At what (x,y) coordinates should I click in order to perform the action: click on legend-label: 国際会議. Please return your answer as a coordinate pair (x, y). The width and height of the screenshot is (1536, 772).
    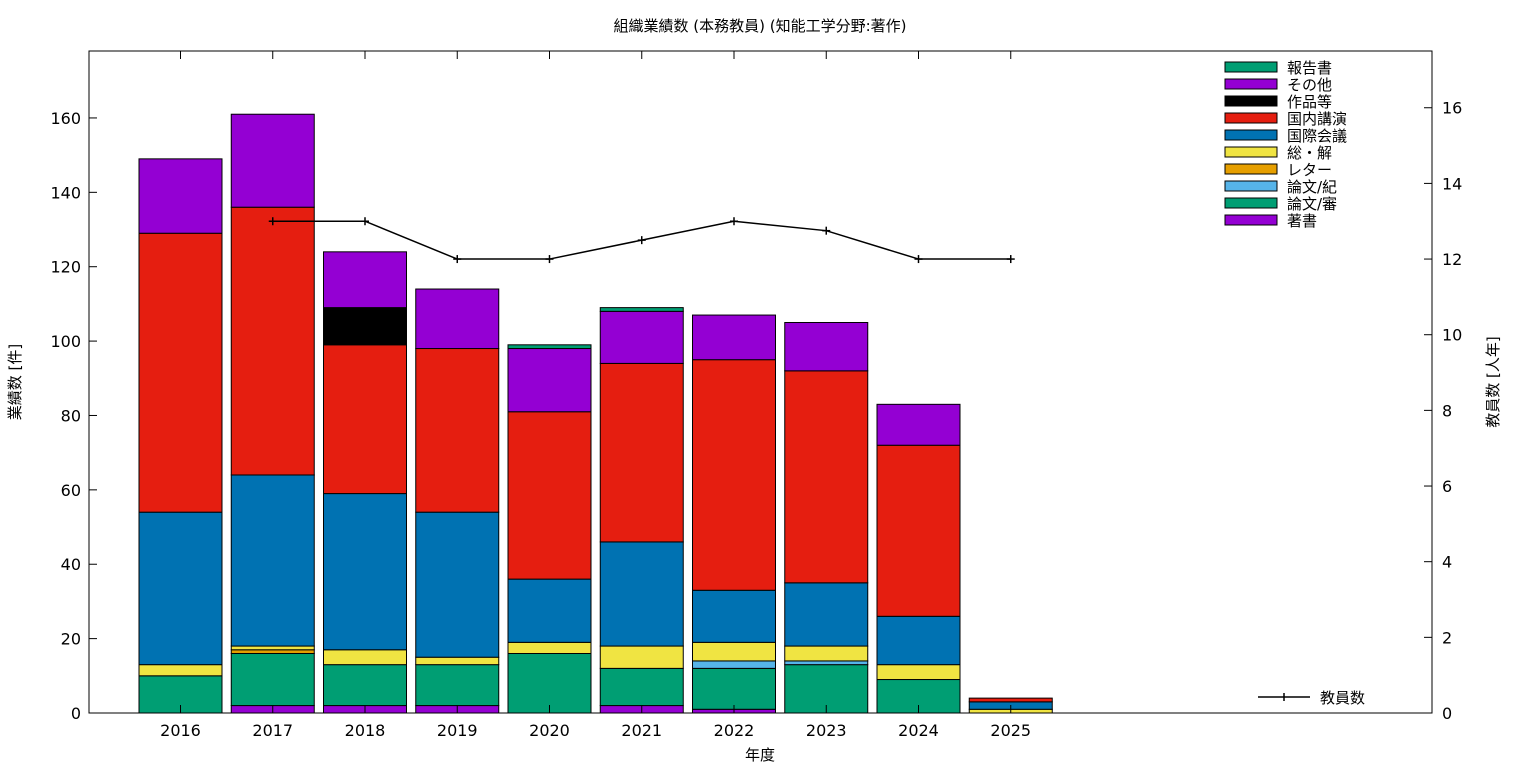
    Looking at the image, I should click on (1317, 136).